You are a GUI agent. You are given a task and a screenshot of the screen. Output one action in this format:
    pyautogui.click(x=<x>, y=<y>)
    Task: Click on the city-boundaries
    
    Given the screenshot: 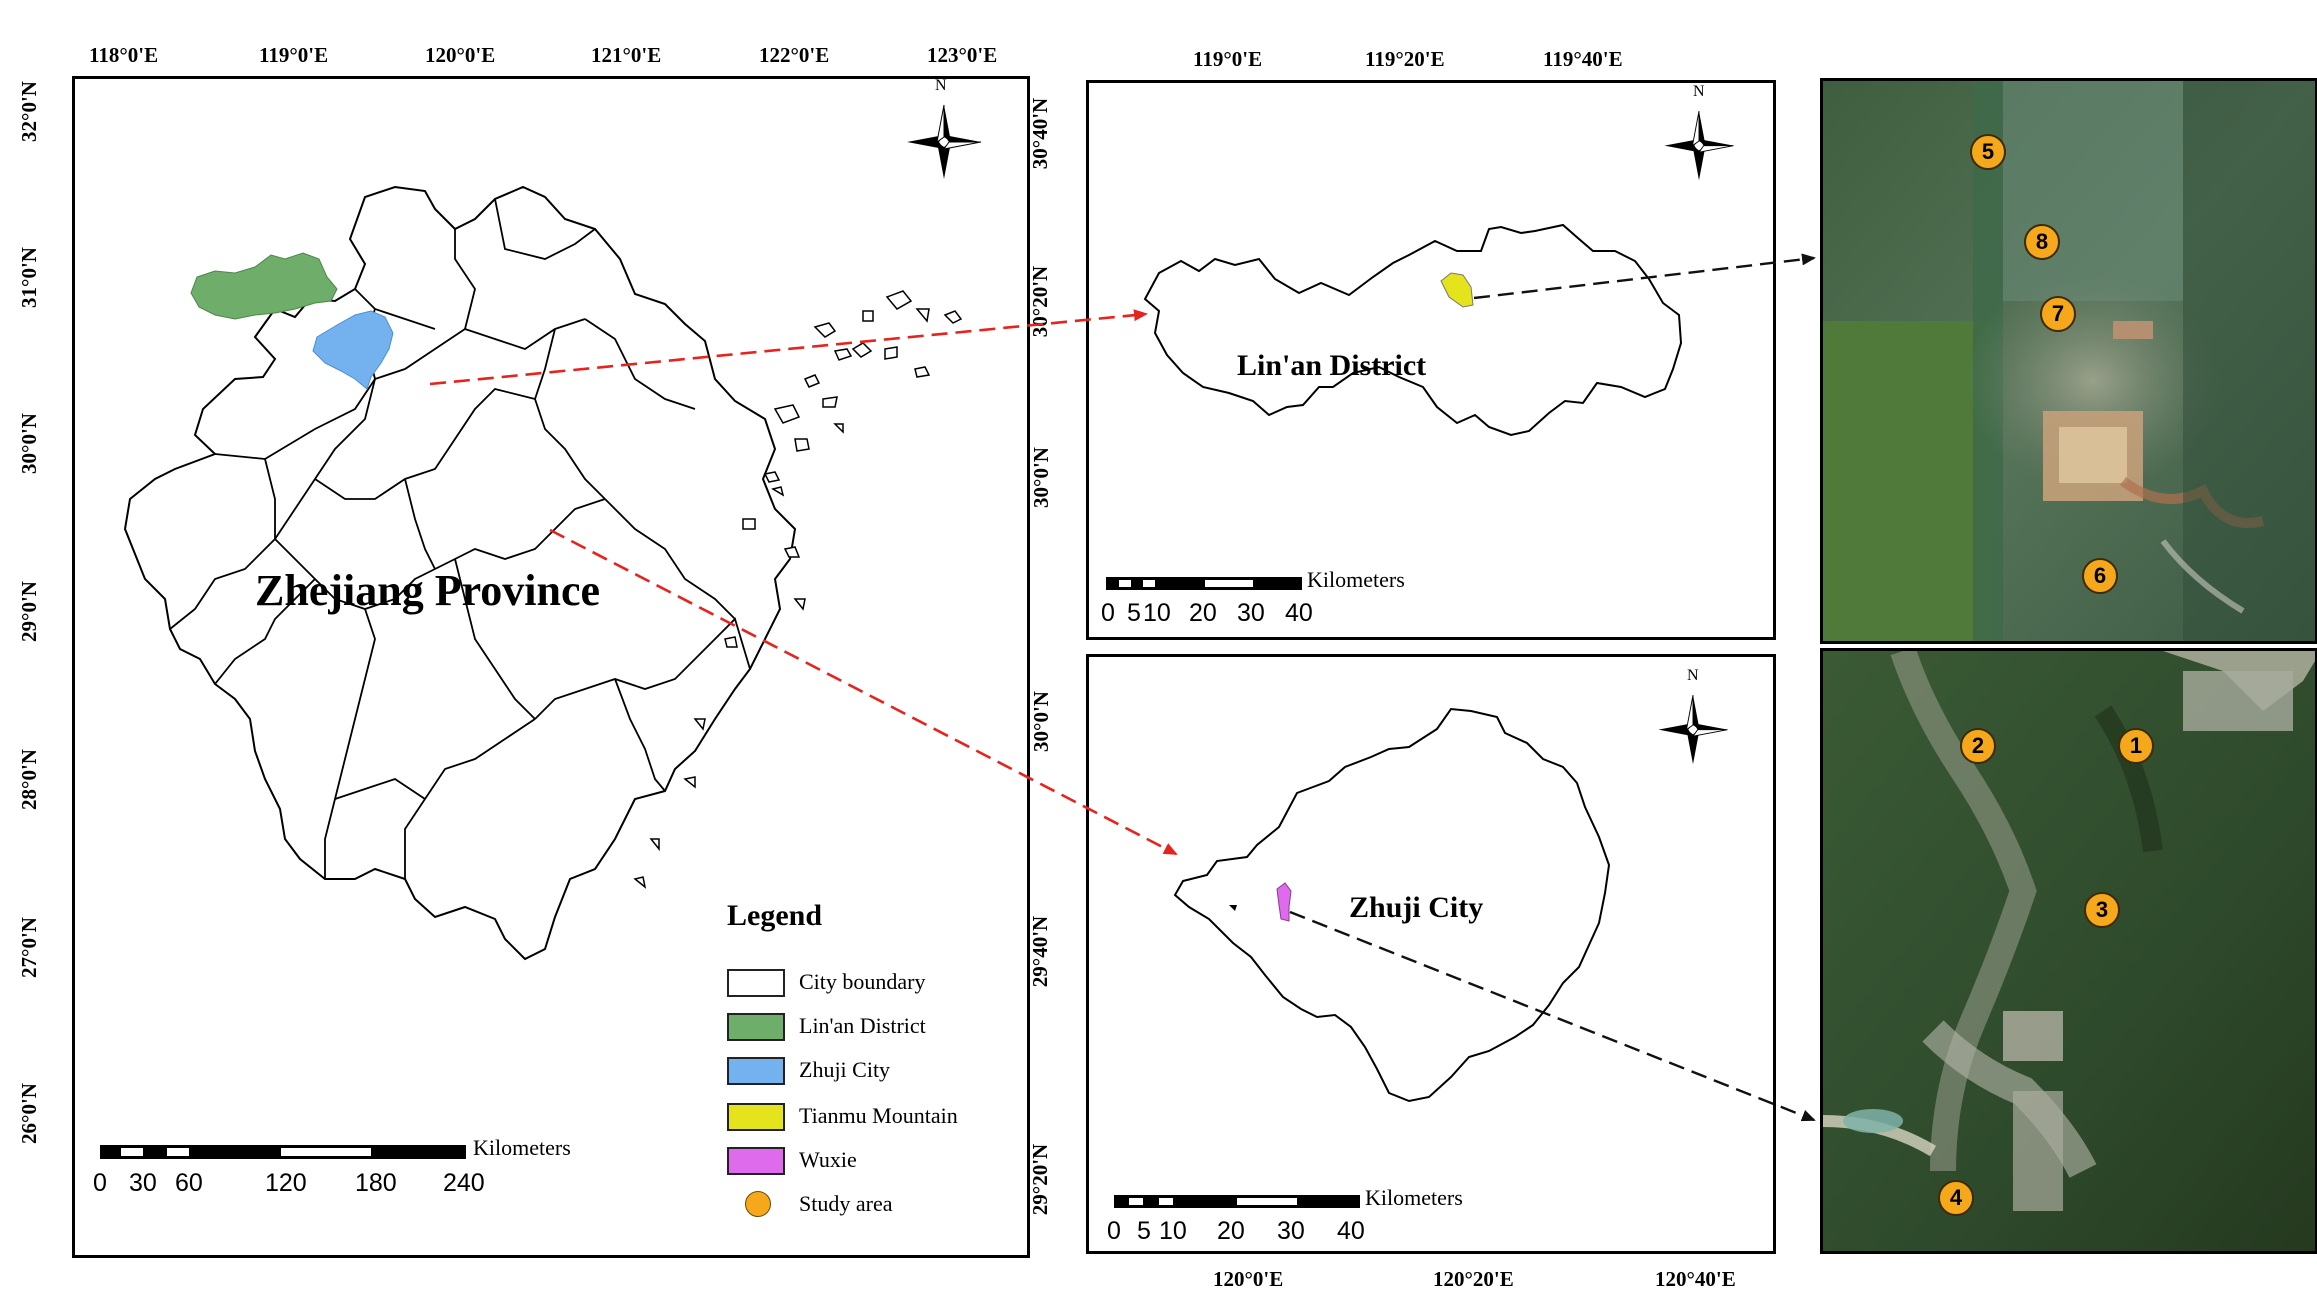 What is the action you would take?
    pyautogui.click(x=460, y=538)
    